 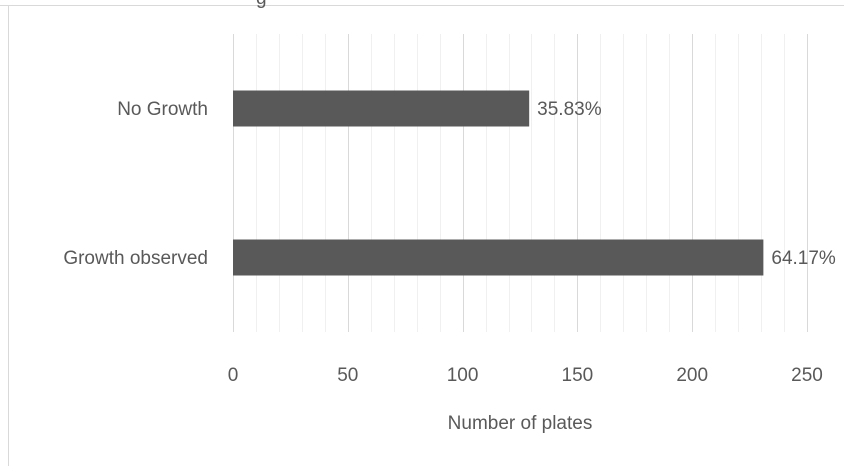 What do you see at coordinates (520, 423) in the screenshot?
I see `x-axis-title: Number of plates` at bounding box center [520, 423].